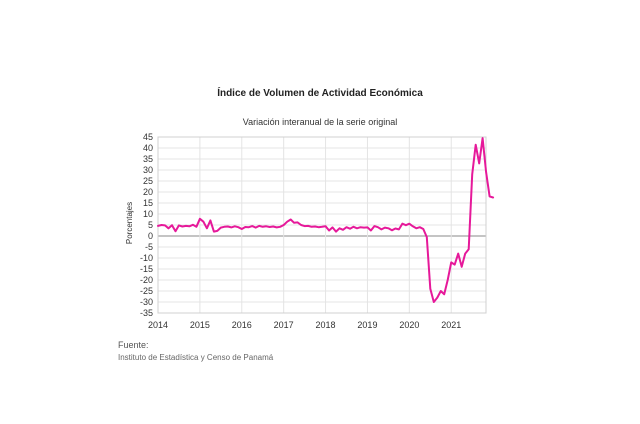 This screenshot has height=424, width=640. Describe the element at coordinates (242, 325) in the screenshot. I see `x-tick-label: 2016` at that location.